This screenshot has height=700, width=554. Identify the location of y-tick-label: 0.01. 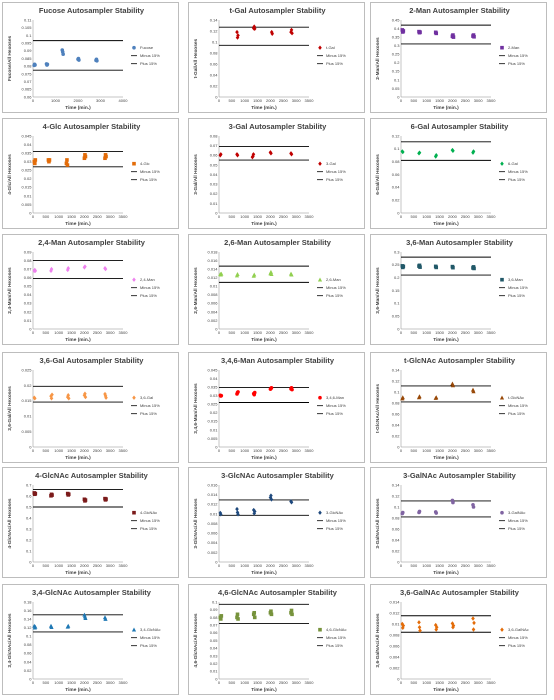
(28, 195).